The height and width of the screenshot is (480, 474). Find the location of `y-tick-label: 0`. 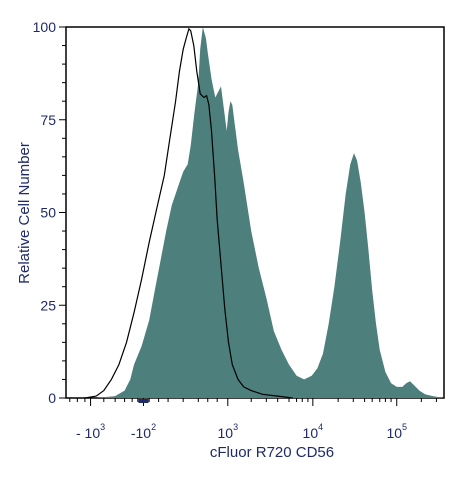

y-tick-label: 0 is located at coordinates (52, 398).